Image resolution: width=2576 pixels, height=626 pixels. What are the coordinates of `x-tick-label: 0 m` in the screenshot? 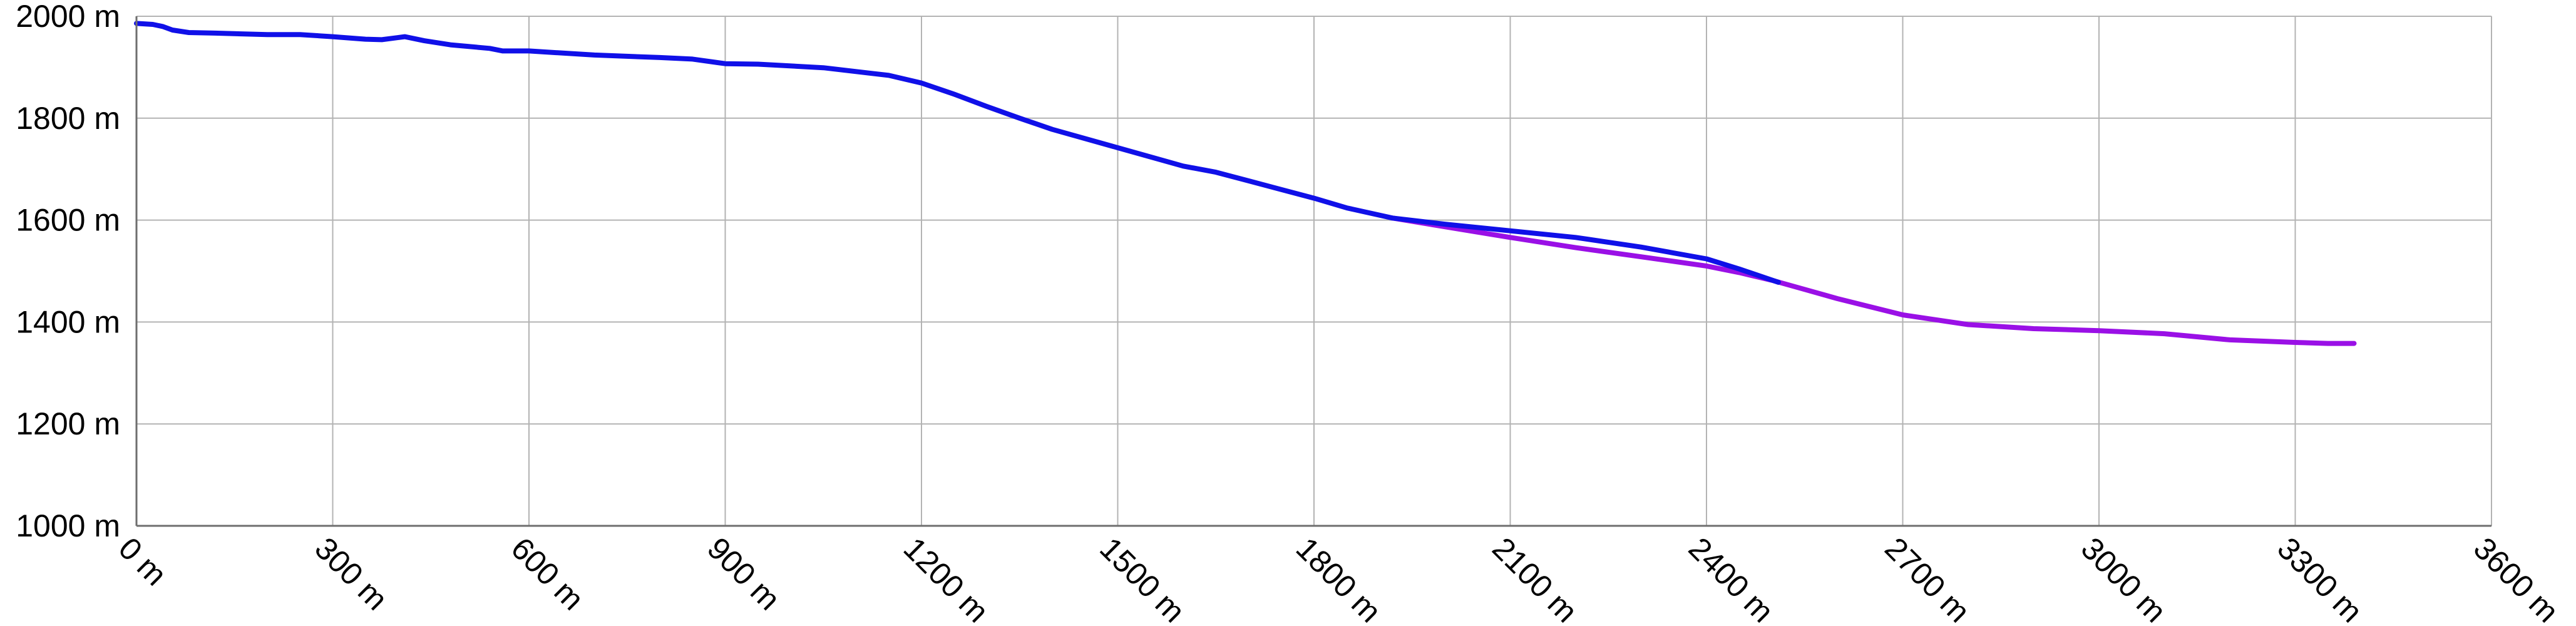 It's located at (143, 562).